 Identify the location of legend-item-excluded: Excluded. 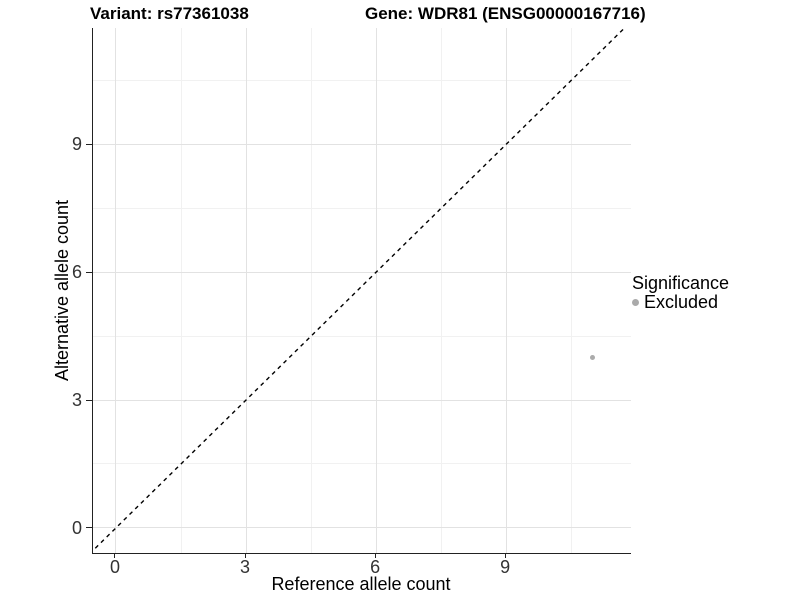
(680, 302).